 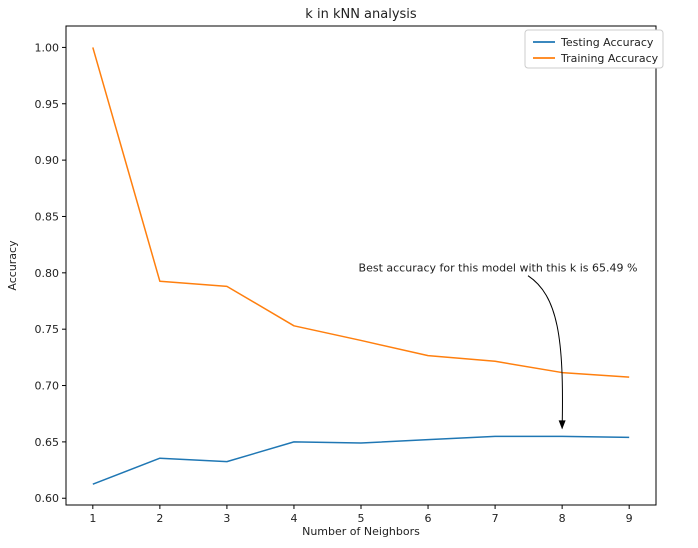 I want to click on x-axis-ticks: 1 2 3 4 5 6 7 8 9, so click(x=361, y=515).